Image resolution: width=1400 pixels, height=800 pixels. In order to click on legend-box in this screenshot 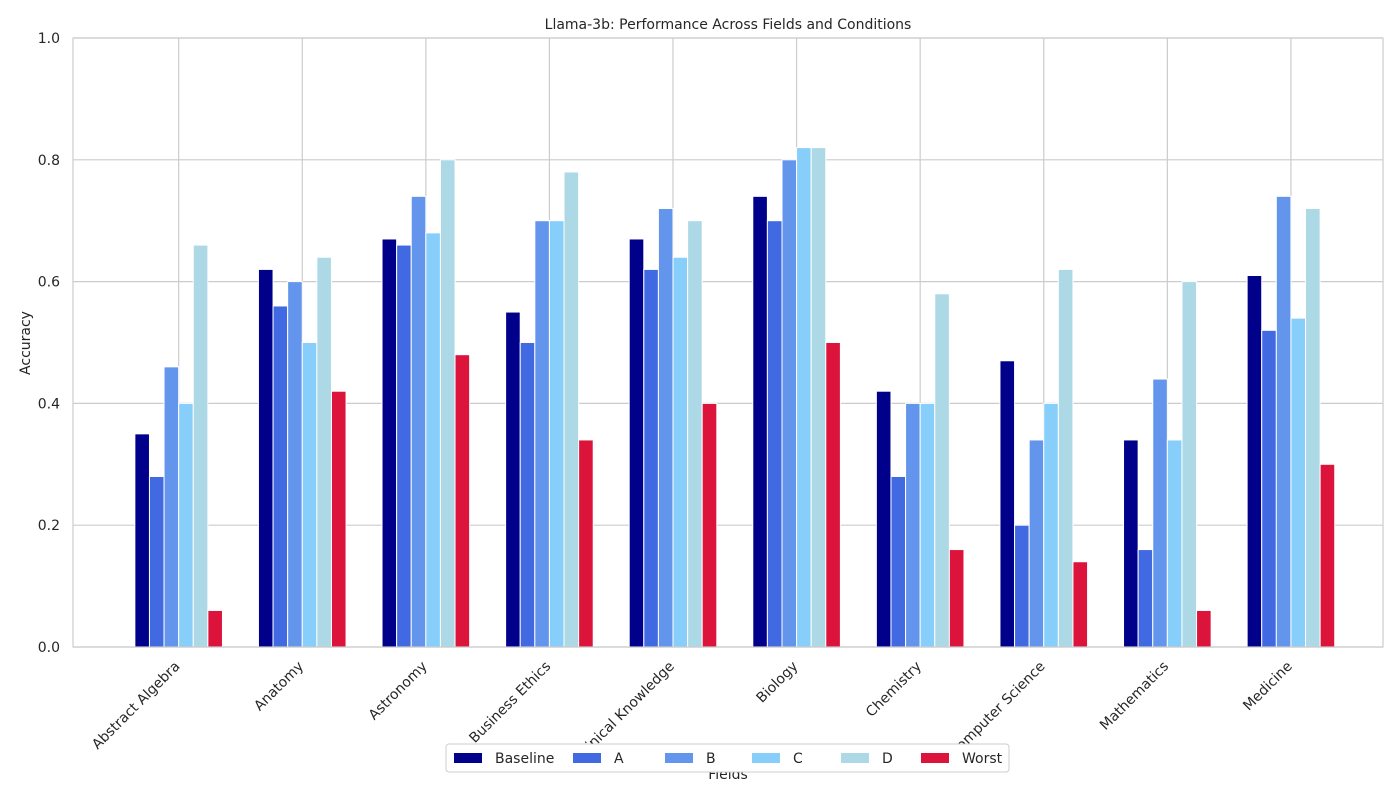, I will do `click(727, 758)`.